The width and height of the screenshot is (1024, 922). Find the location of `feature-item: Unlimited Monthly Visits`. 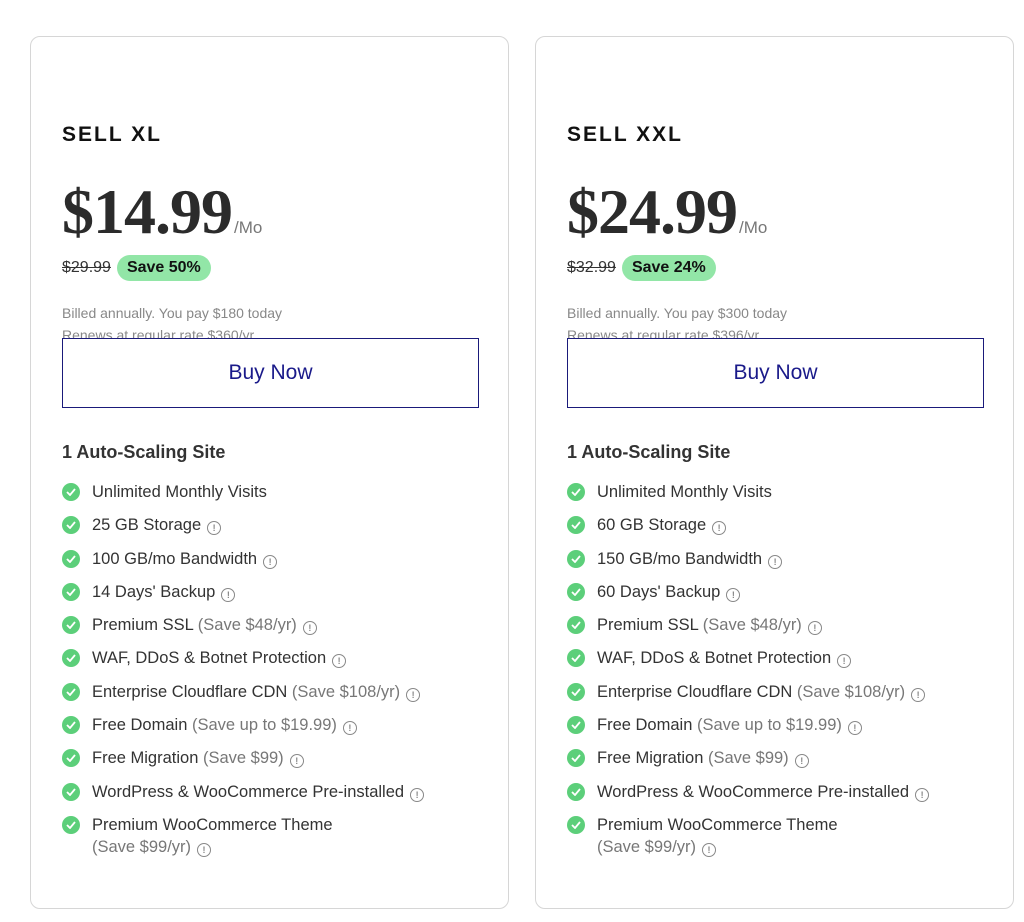

feature-item: Unlimited Monthly Visits is located at coordinates (748, 497).